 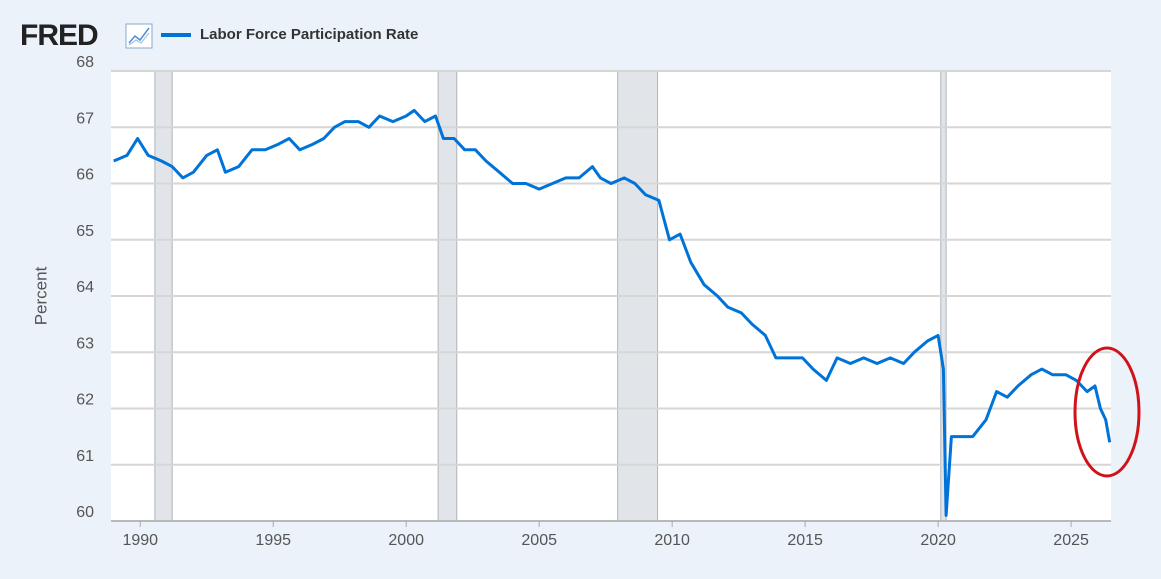 What do you see at coordinates (1107, 412) in the screenshot?
I see `highlight-circle` at bounding box center [1107, 412].